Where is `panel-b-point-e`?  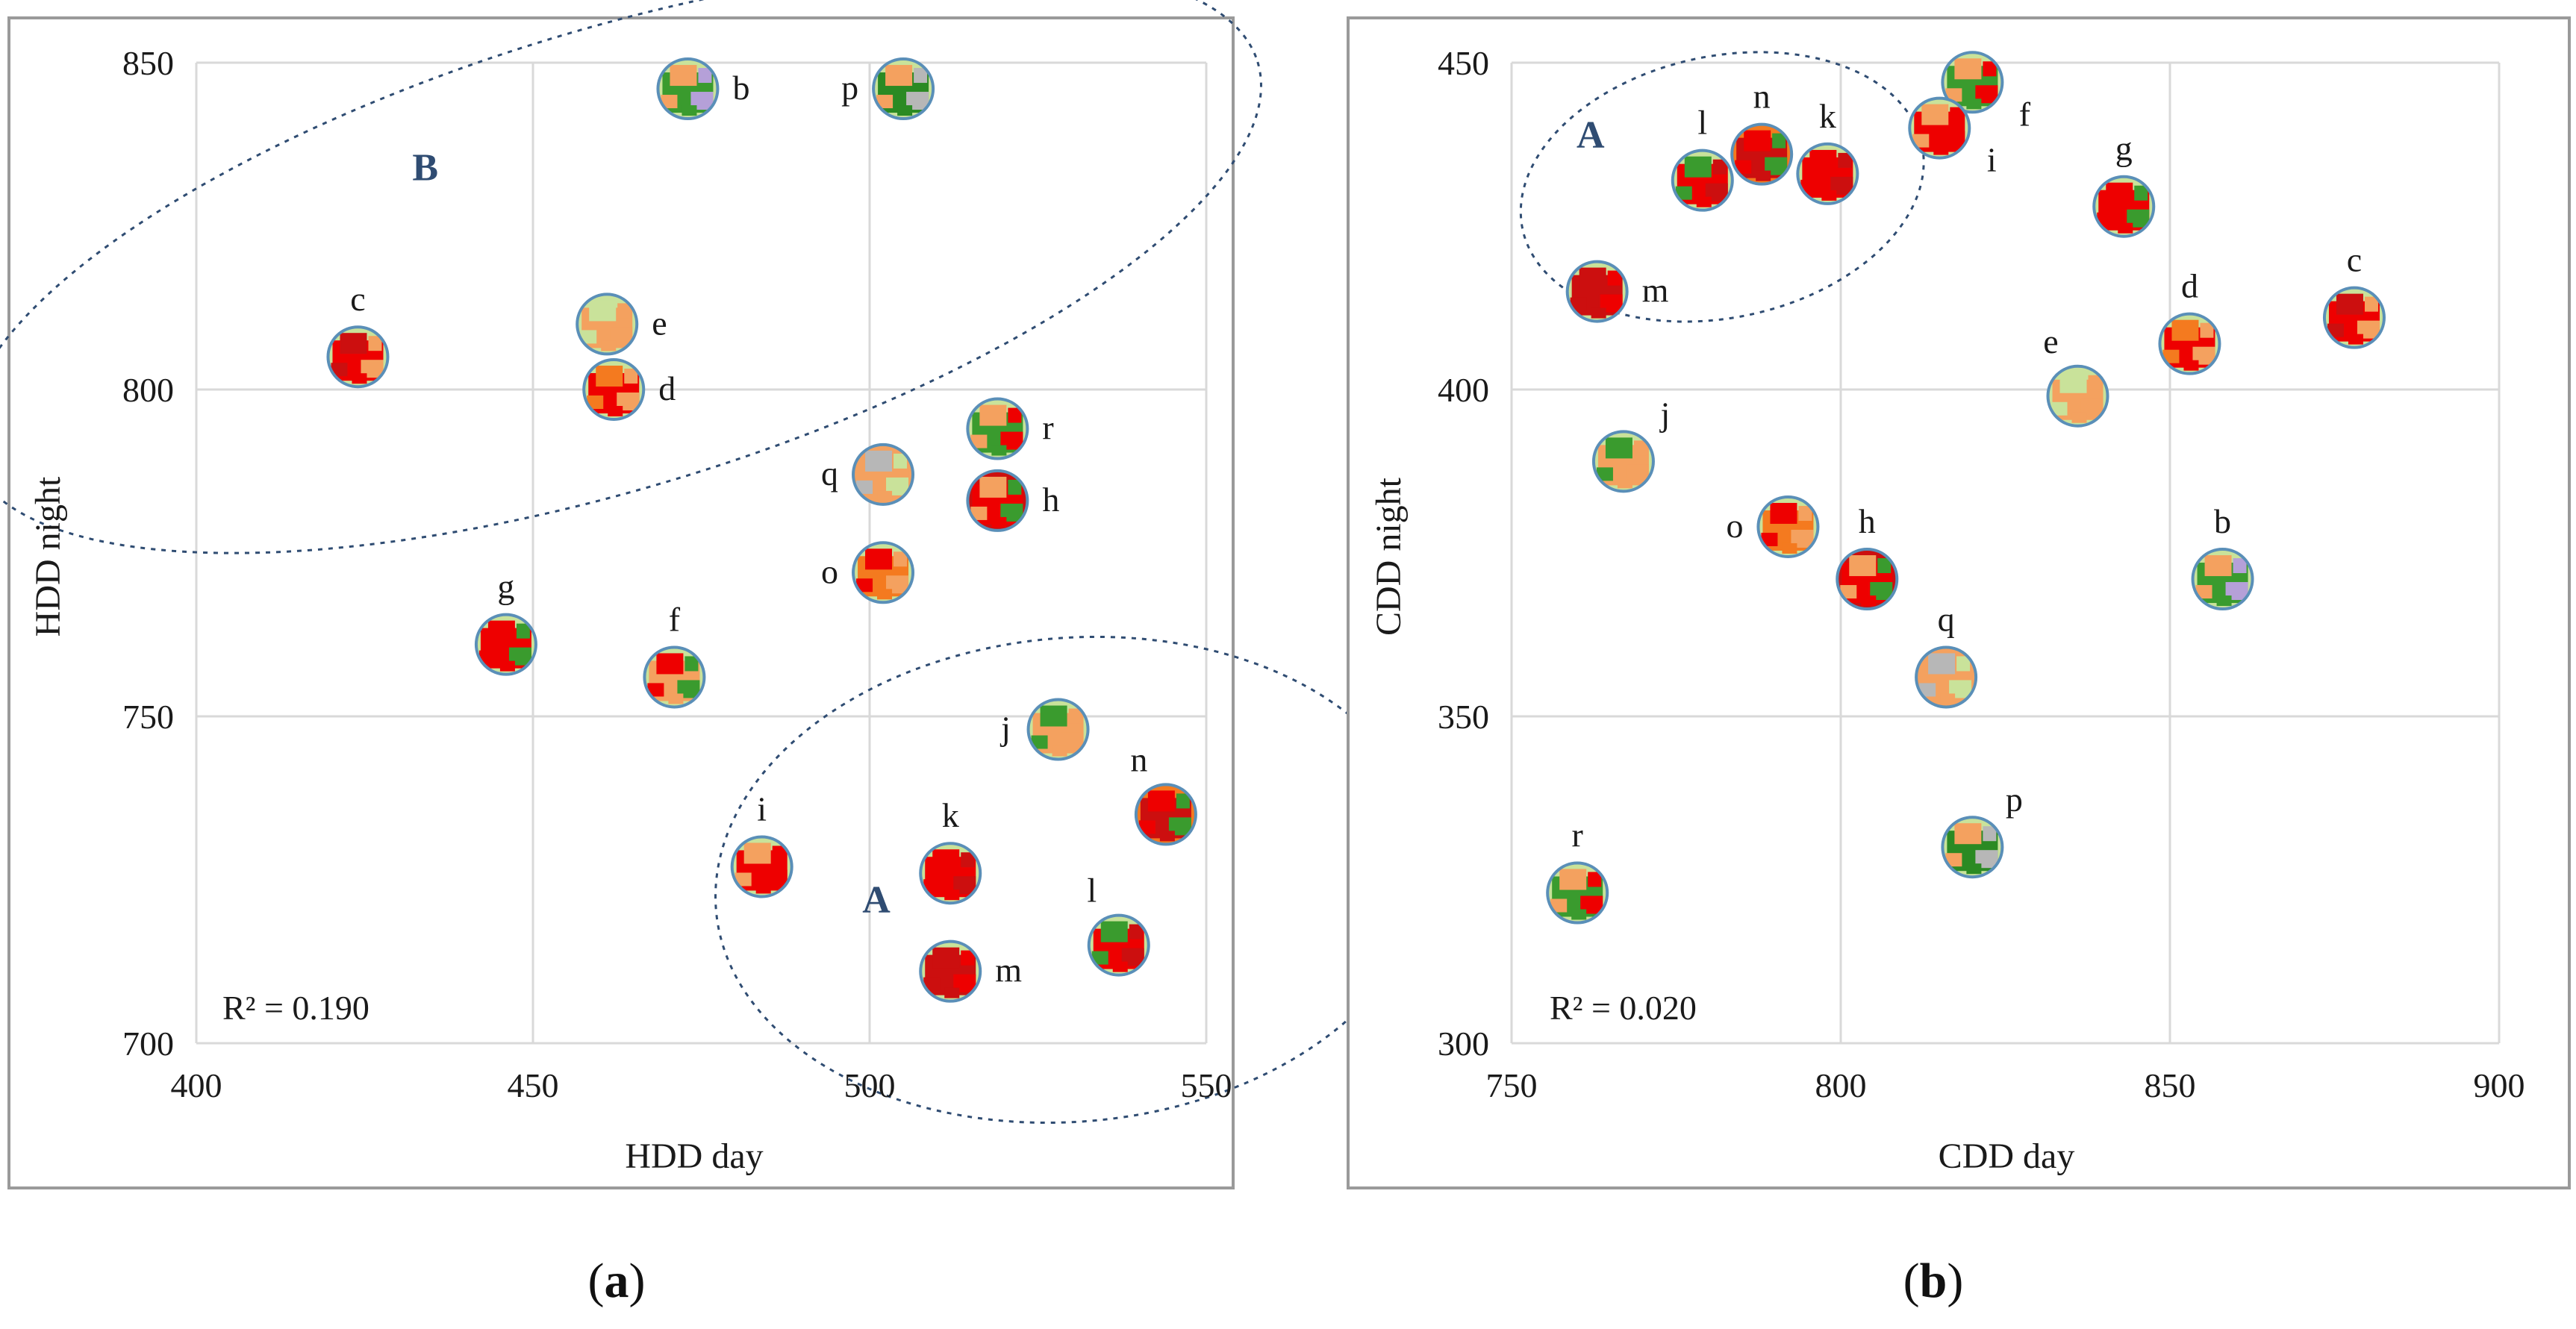 panel-b-point-e is located at coordinates (2077, 396).